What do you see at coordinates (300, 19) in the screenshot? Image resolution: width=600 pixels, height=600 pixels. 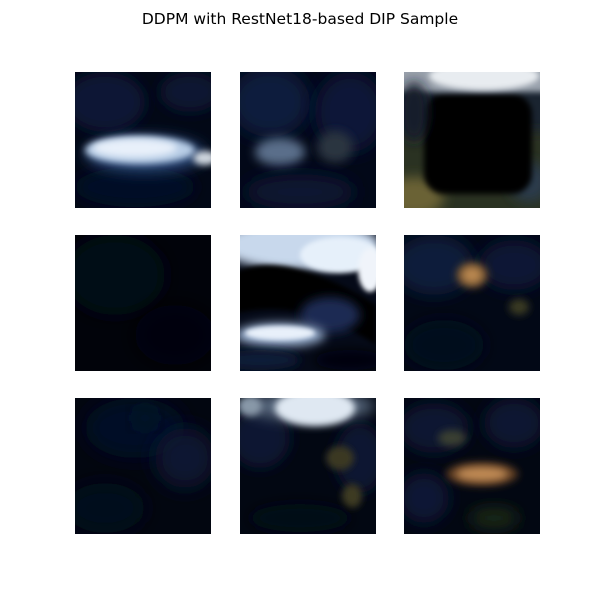 I see `figure-title: DDPM with RestNet18-based DIP Sample` at bounding box center [300, 19].